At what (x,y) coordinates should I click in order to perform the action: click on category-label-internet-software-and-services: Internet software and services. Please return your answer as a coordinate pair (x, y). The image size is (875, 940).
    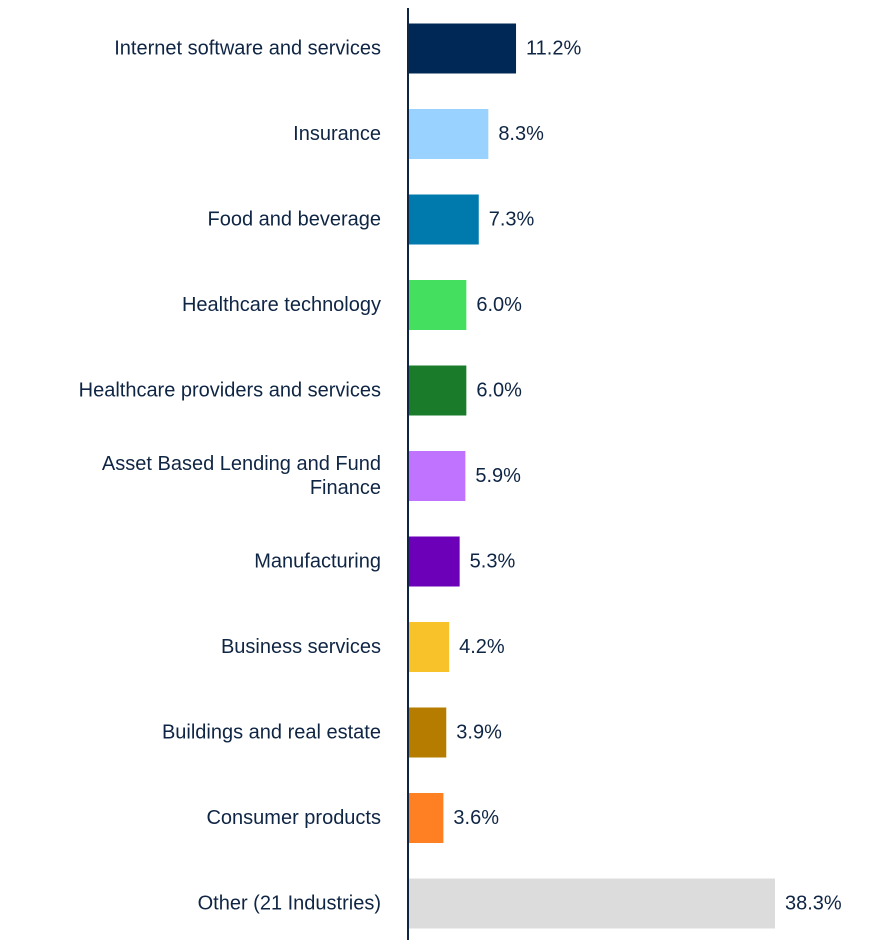
    Looking at the image, I should click on (247, 49).